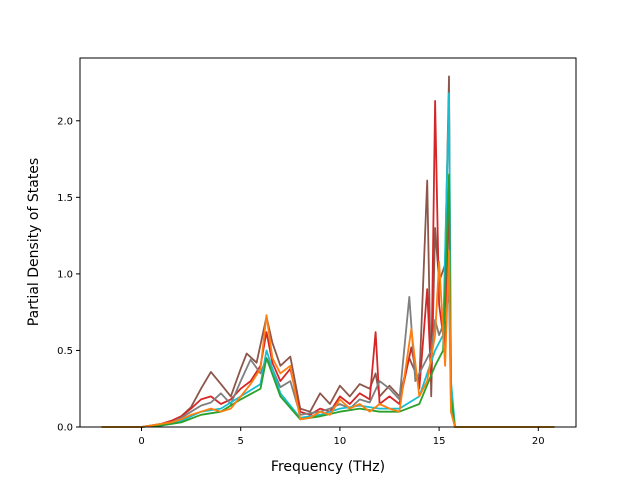 This screenshot has width=640, height=480. Describe the element at coordinates (34, 242) in the screenshot. I see `y-axis-label: Partial Density of States` at that location.